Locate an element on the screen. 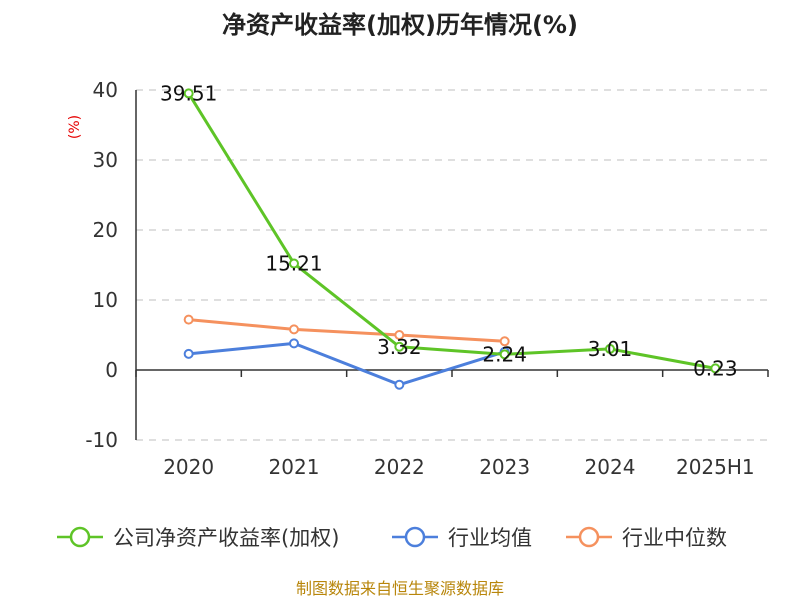  data-source-note: 制图数据来自恒生聚源数据库 is located at coordinates (400, 588).